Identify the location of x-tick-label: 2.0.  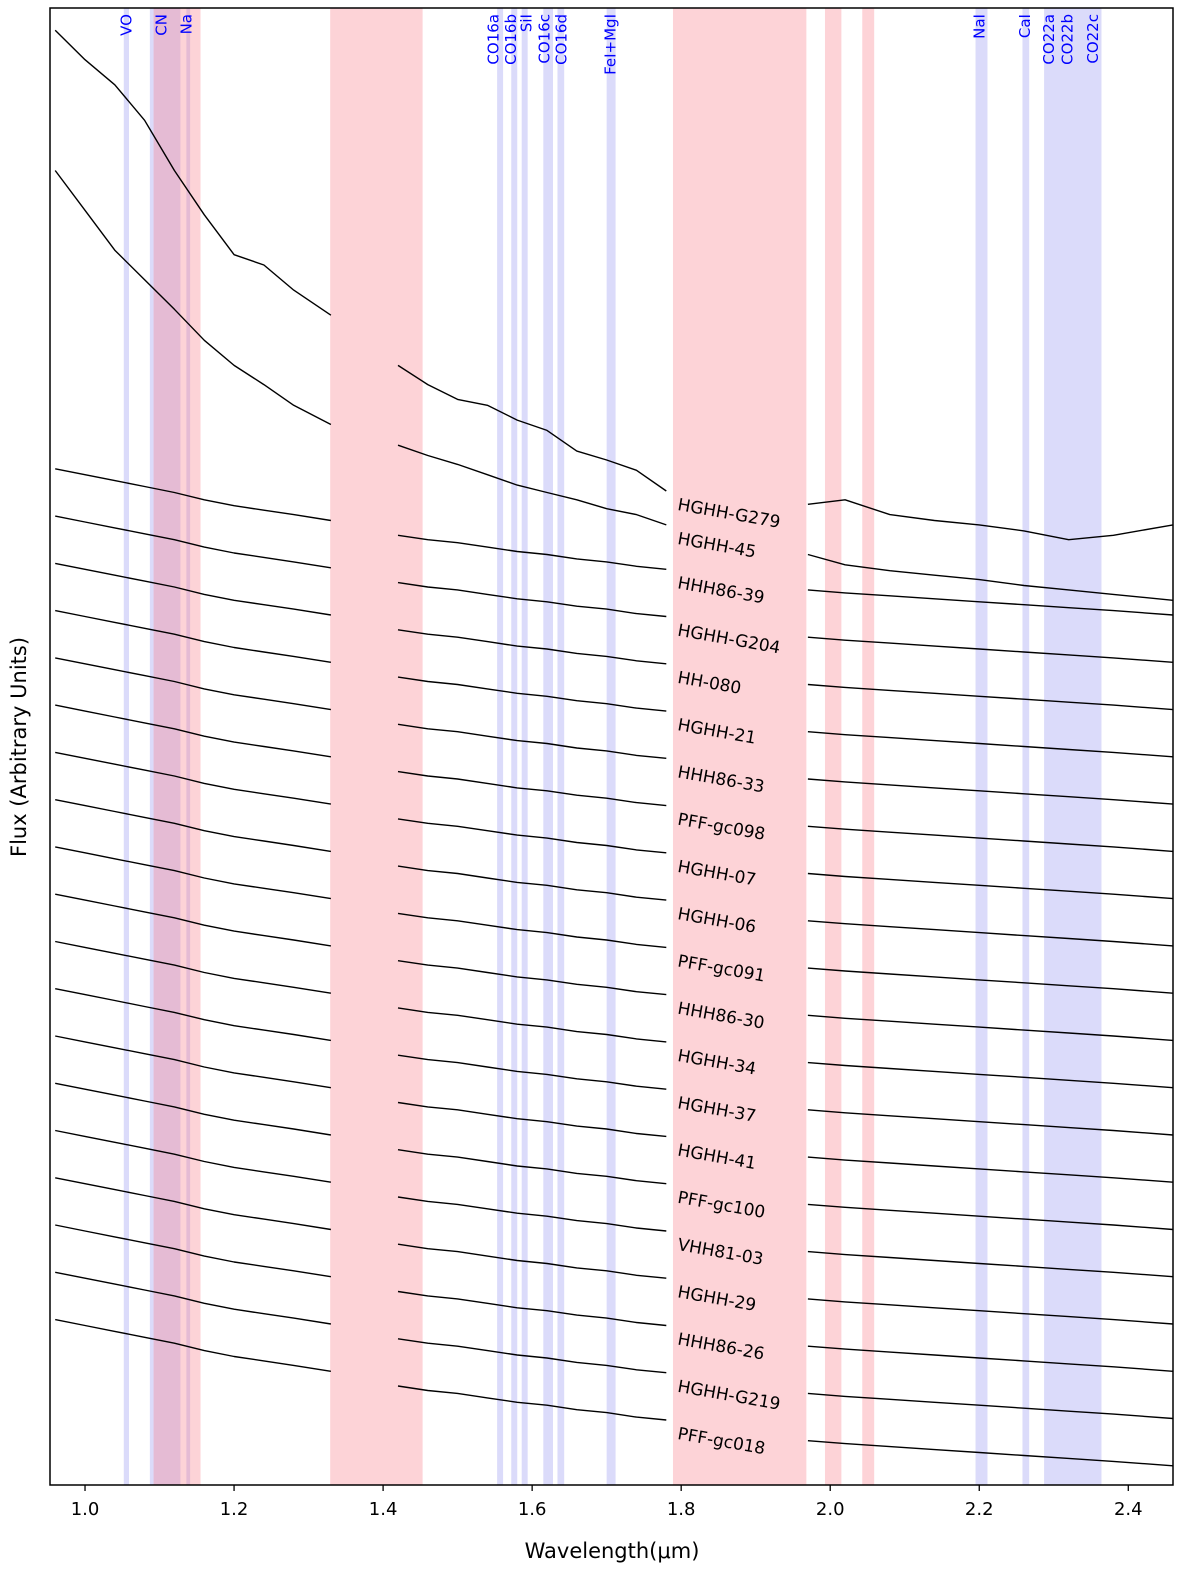
(830, 1509).